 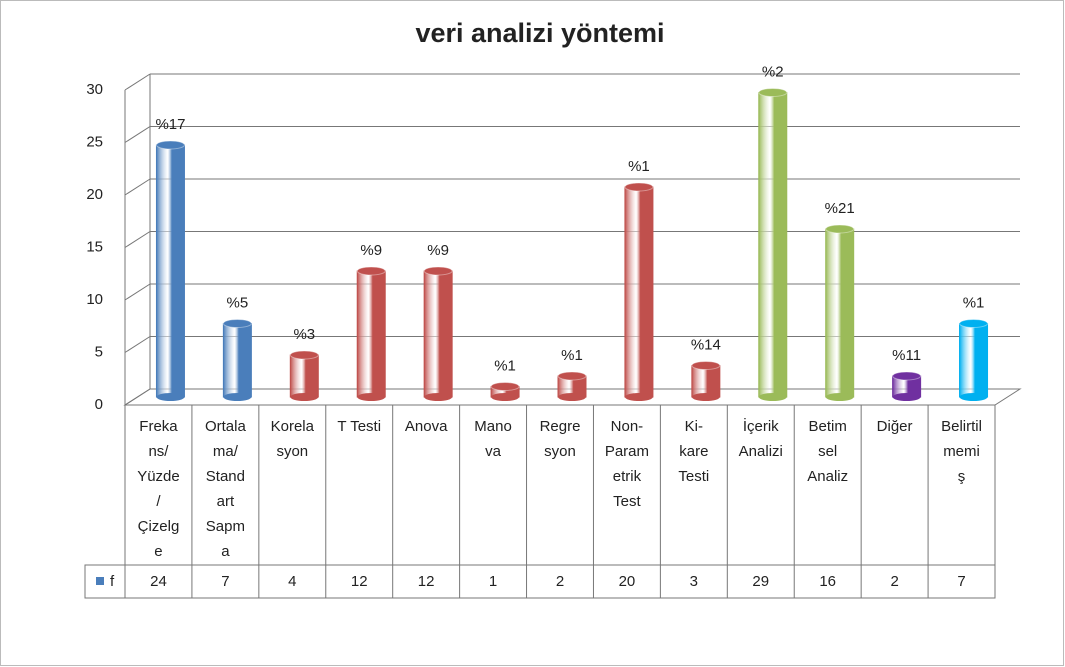 What do you see at coordinates (760, 581) in the screenshot?
I see `table-value: 29` at bounding box center [760, 581].